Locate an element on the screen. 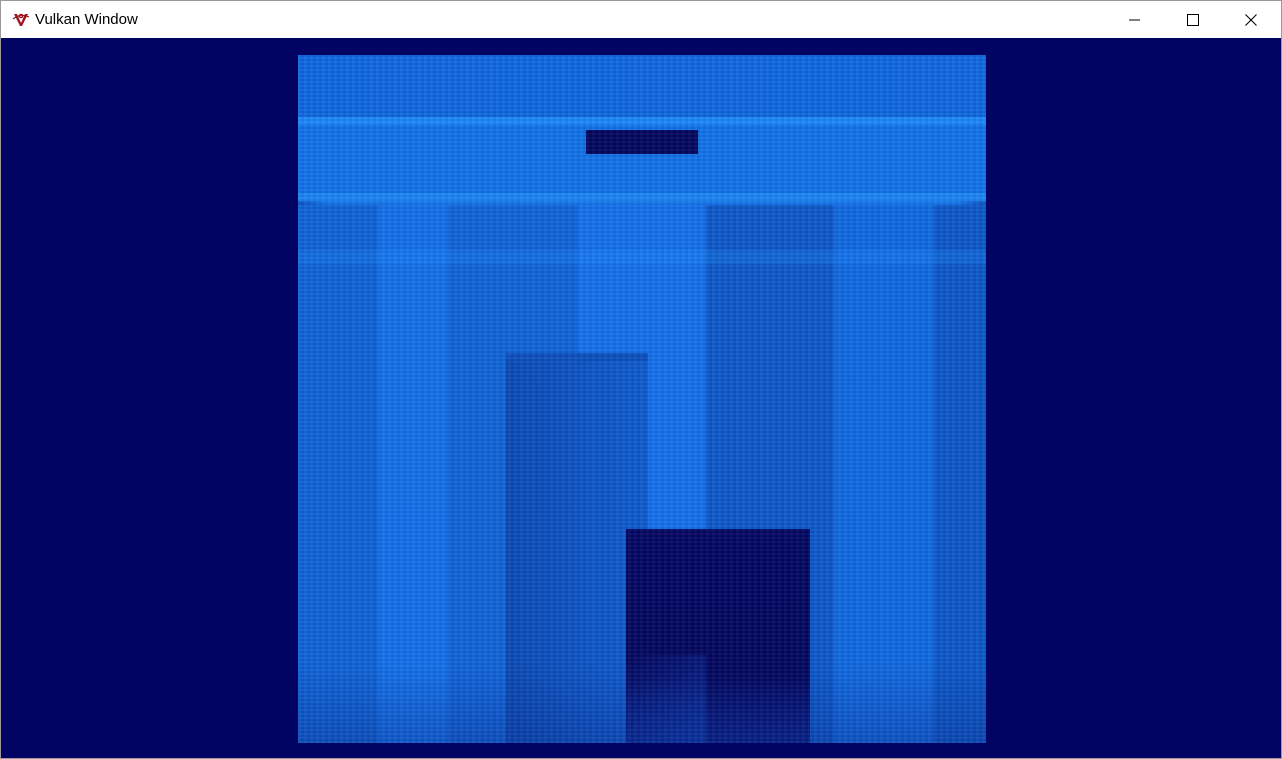 The image size is (1282, 759). minimize-icon is located at coordinates (1134, 19).